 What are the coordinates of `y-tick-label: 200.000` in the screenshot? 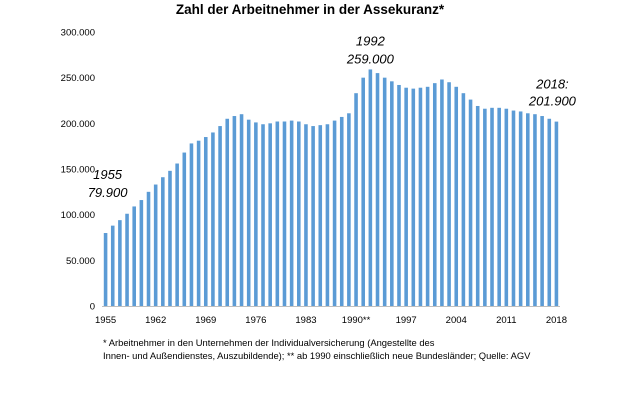 It's located at (78, 124).